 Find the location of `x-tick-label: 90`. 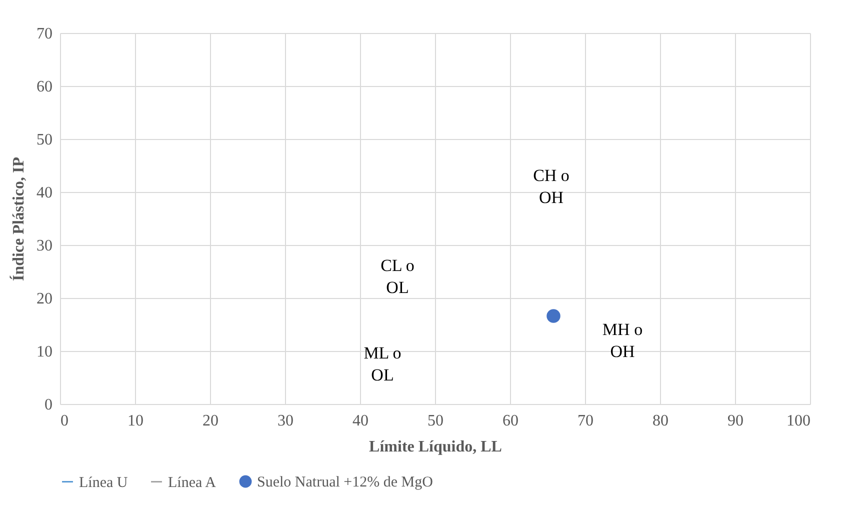

x-tick-label: 90 is located at coordinates (736, 421).